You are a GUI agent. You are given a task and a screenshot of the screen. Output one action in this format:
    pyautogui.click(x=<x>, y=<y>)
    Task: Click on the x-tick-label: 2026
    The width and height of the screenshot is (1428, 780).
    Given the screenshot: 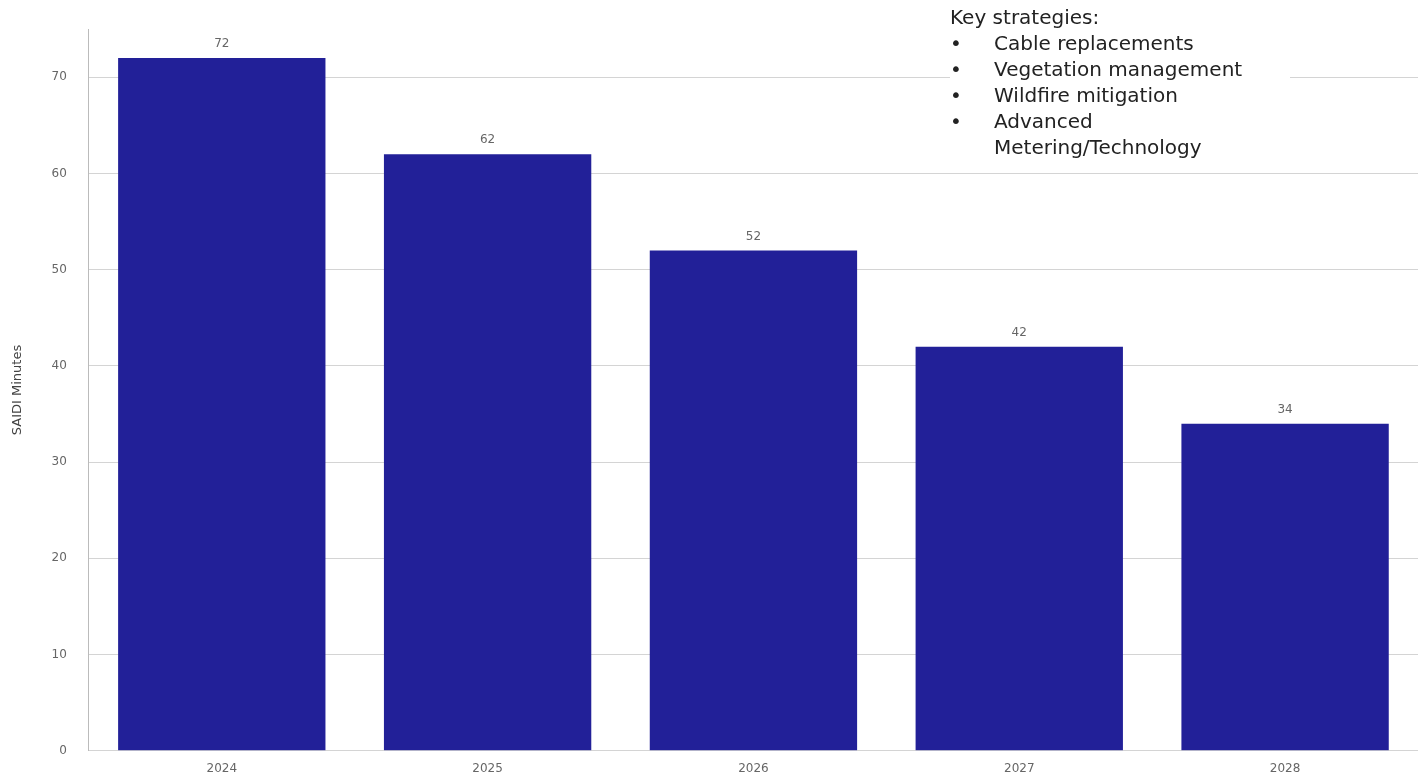 What is the action you would take?
    pyautogui.click(x=753, y=768)
    